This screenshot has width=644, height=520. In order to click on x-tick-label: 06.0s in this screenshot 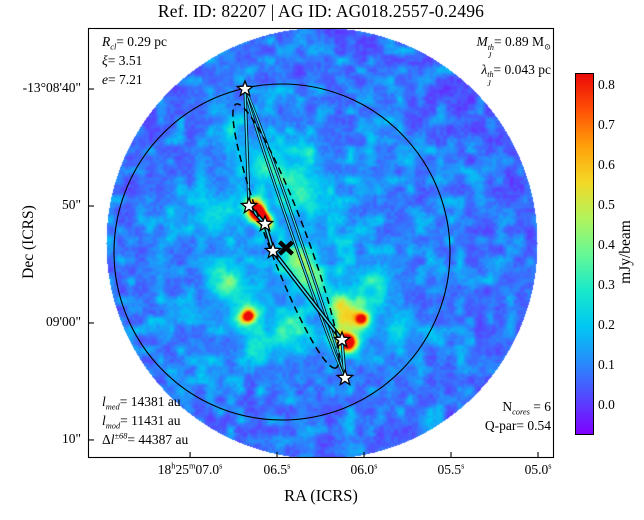, I will do `click(364, 469)`.